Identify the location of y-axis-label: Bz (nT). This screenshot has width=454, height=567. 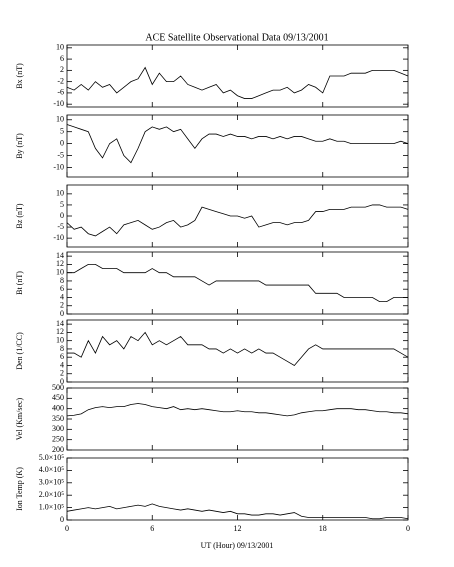
(19, 215).